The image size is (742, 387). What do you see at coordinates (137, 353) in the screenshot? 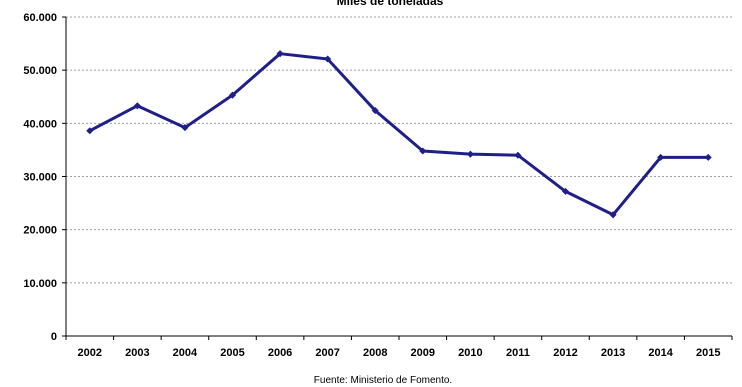
I see `x-tick-label: 2003` at bounding box center [137, 353].